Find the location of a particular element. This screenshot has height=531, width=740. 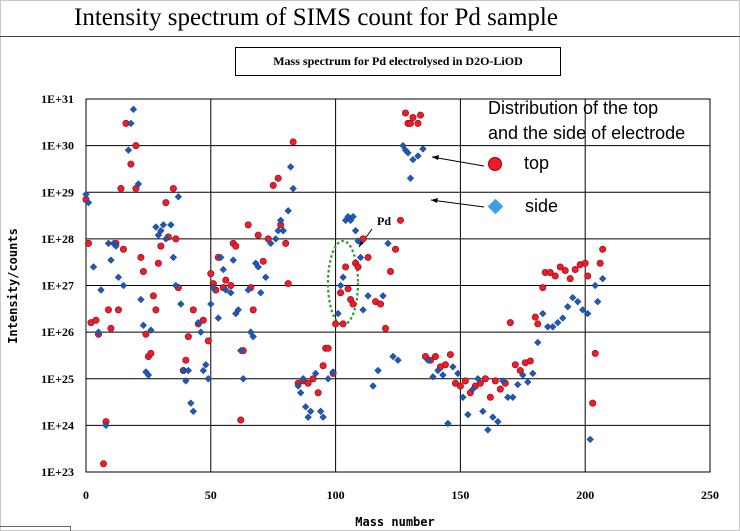

legend-label-side: side is located at coordinates (542, 206).